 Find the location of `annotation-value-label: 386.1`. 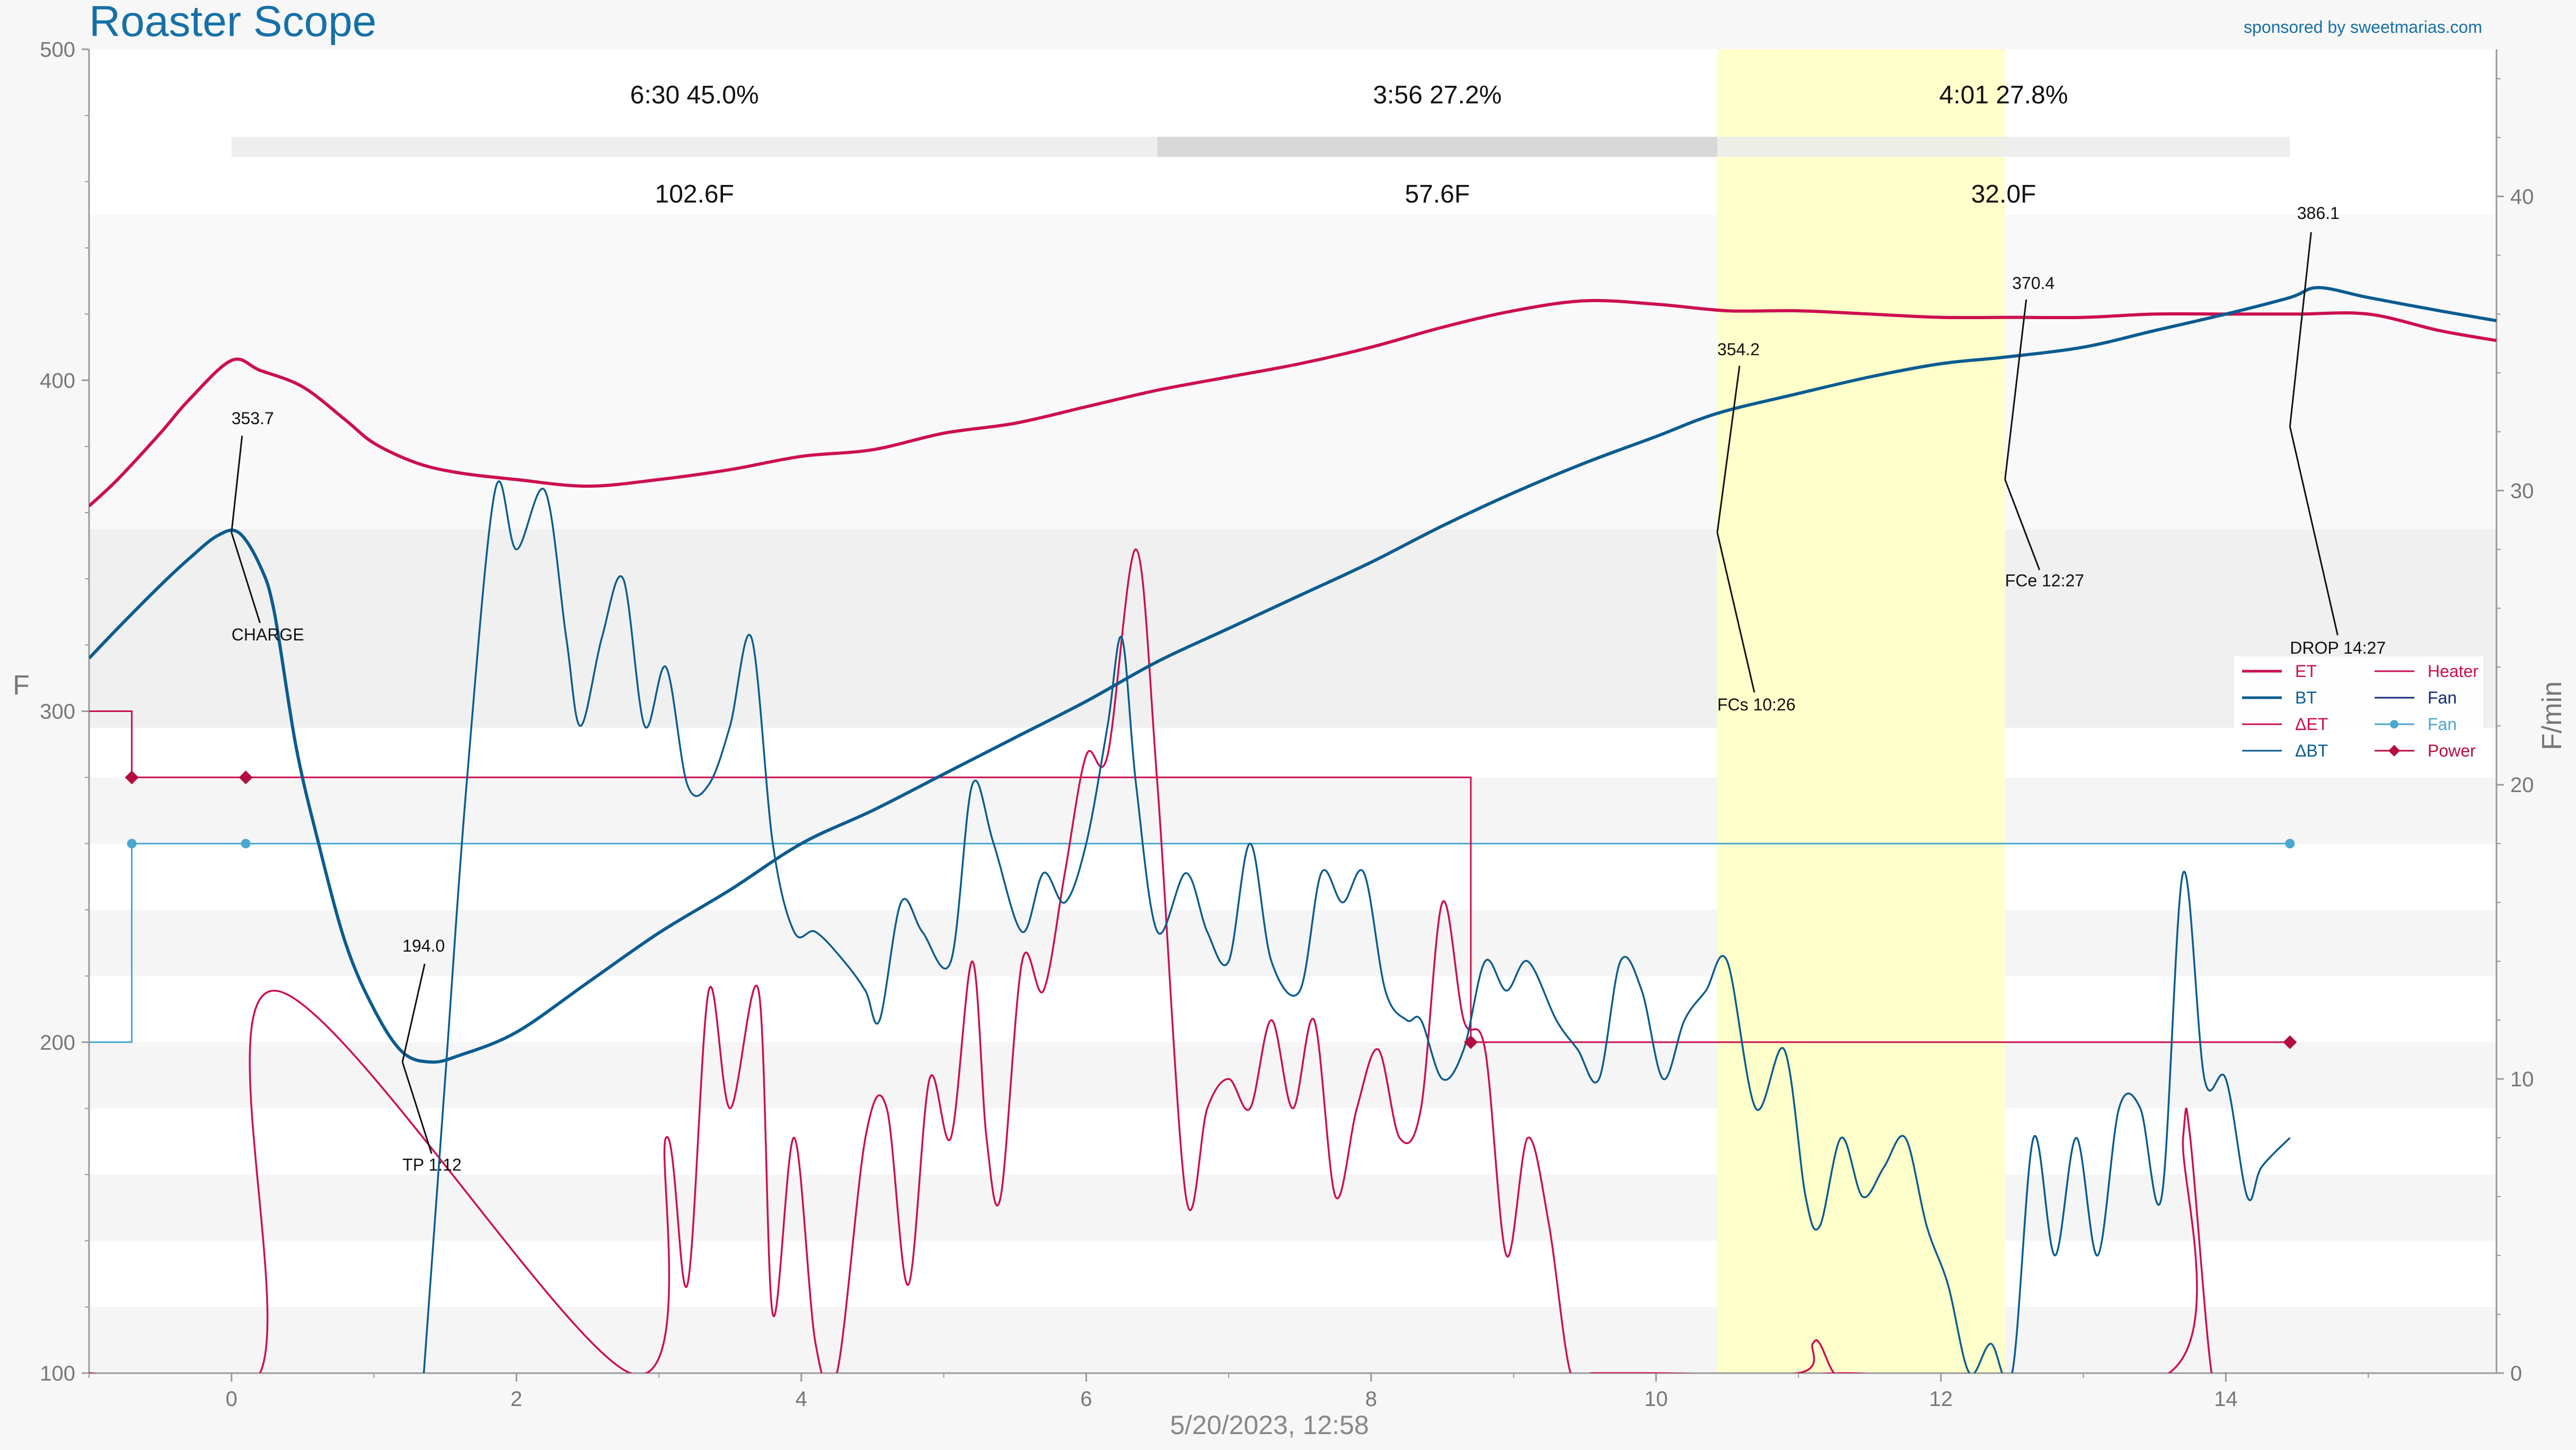

annotation-value-label: 386.1 is located at coordinates (2318, 214).